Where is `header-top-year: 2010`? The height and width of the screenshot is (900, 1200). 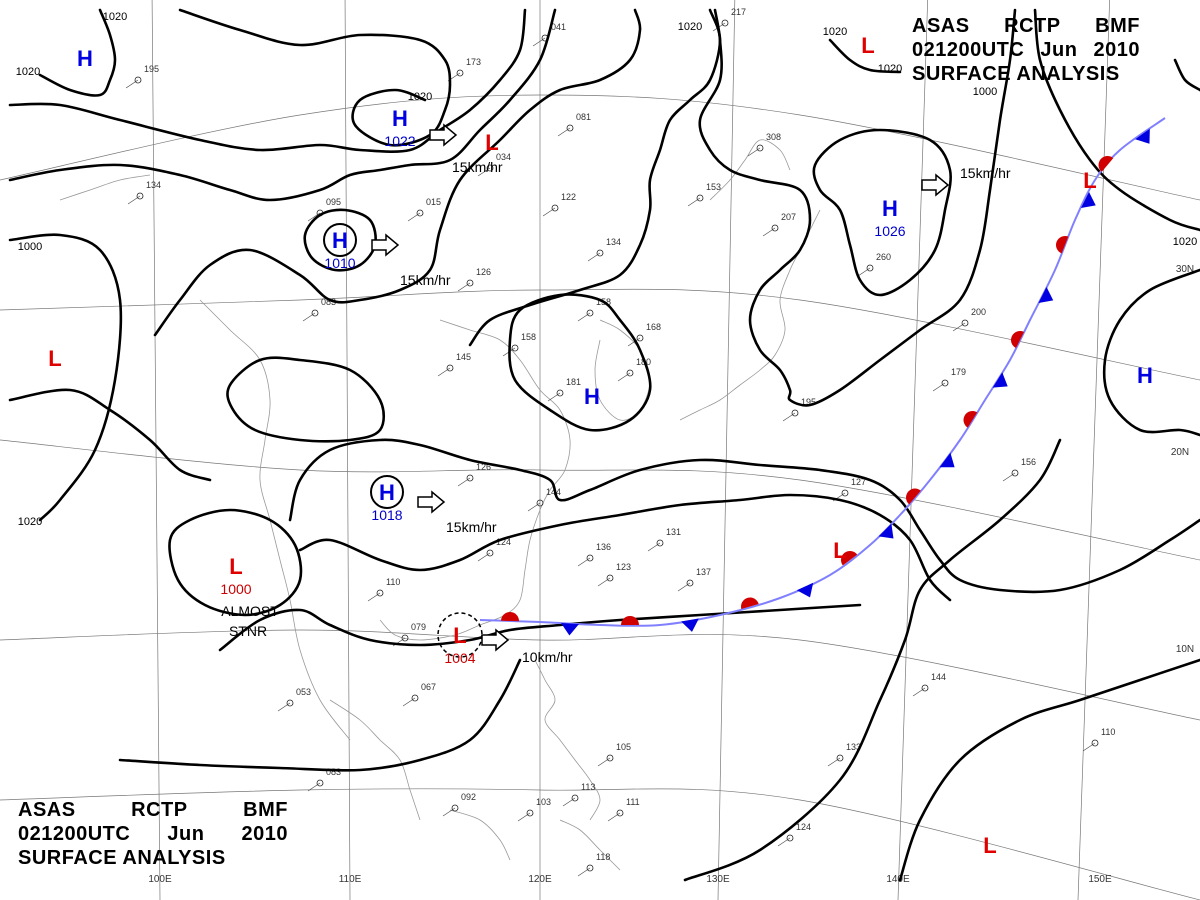 header-top-year: 2010 is located at coordinates (1116, 50).